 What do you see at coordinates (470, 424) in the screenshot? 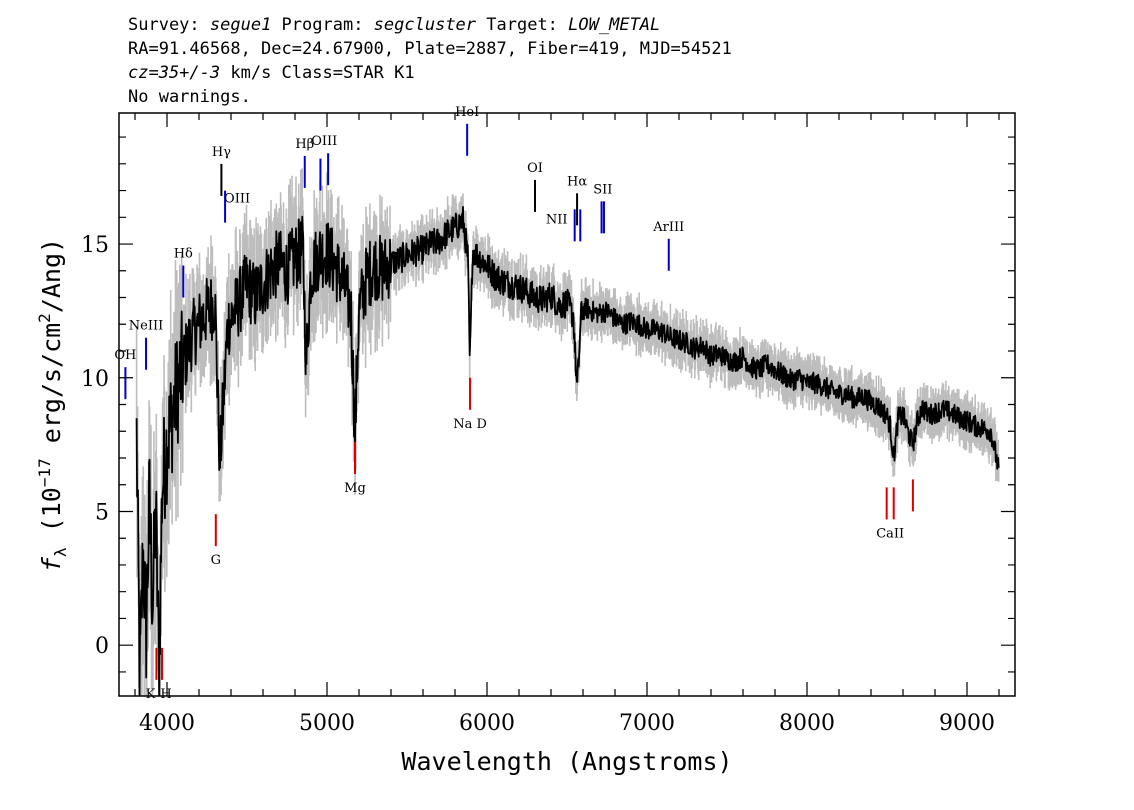
I see `line-label-20: Na D` at bounding box center [470, 424].